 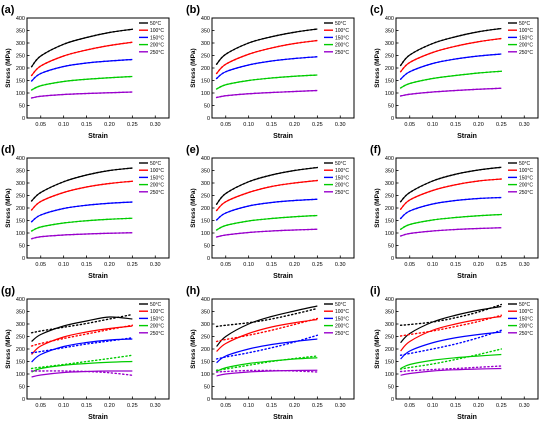 I want to click on legend-label: 250°C, so click(x=526, y=53).